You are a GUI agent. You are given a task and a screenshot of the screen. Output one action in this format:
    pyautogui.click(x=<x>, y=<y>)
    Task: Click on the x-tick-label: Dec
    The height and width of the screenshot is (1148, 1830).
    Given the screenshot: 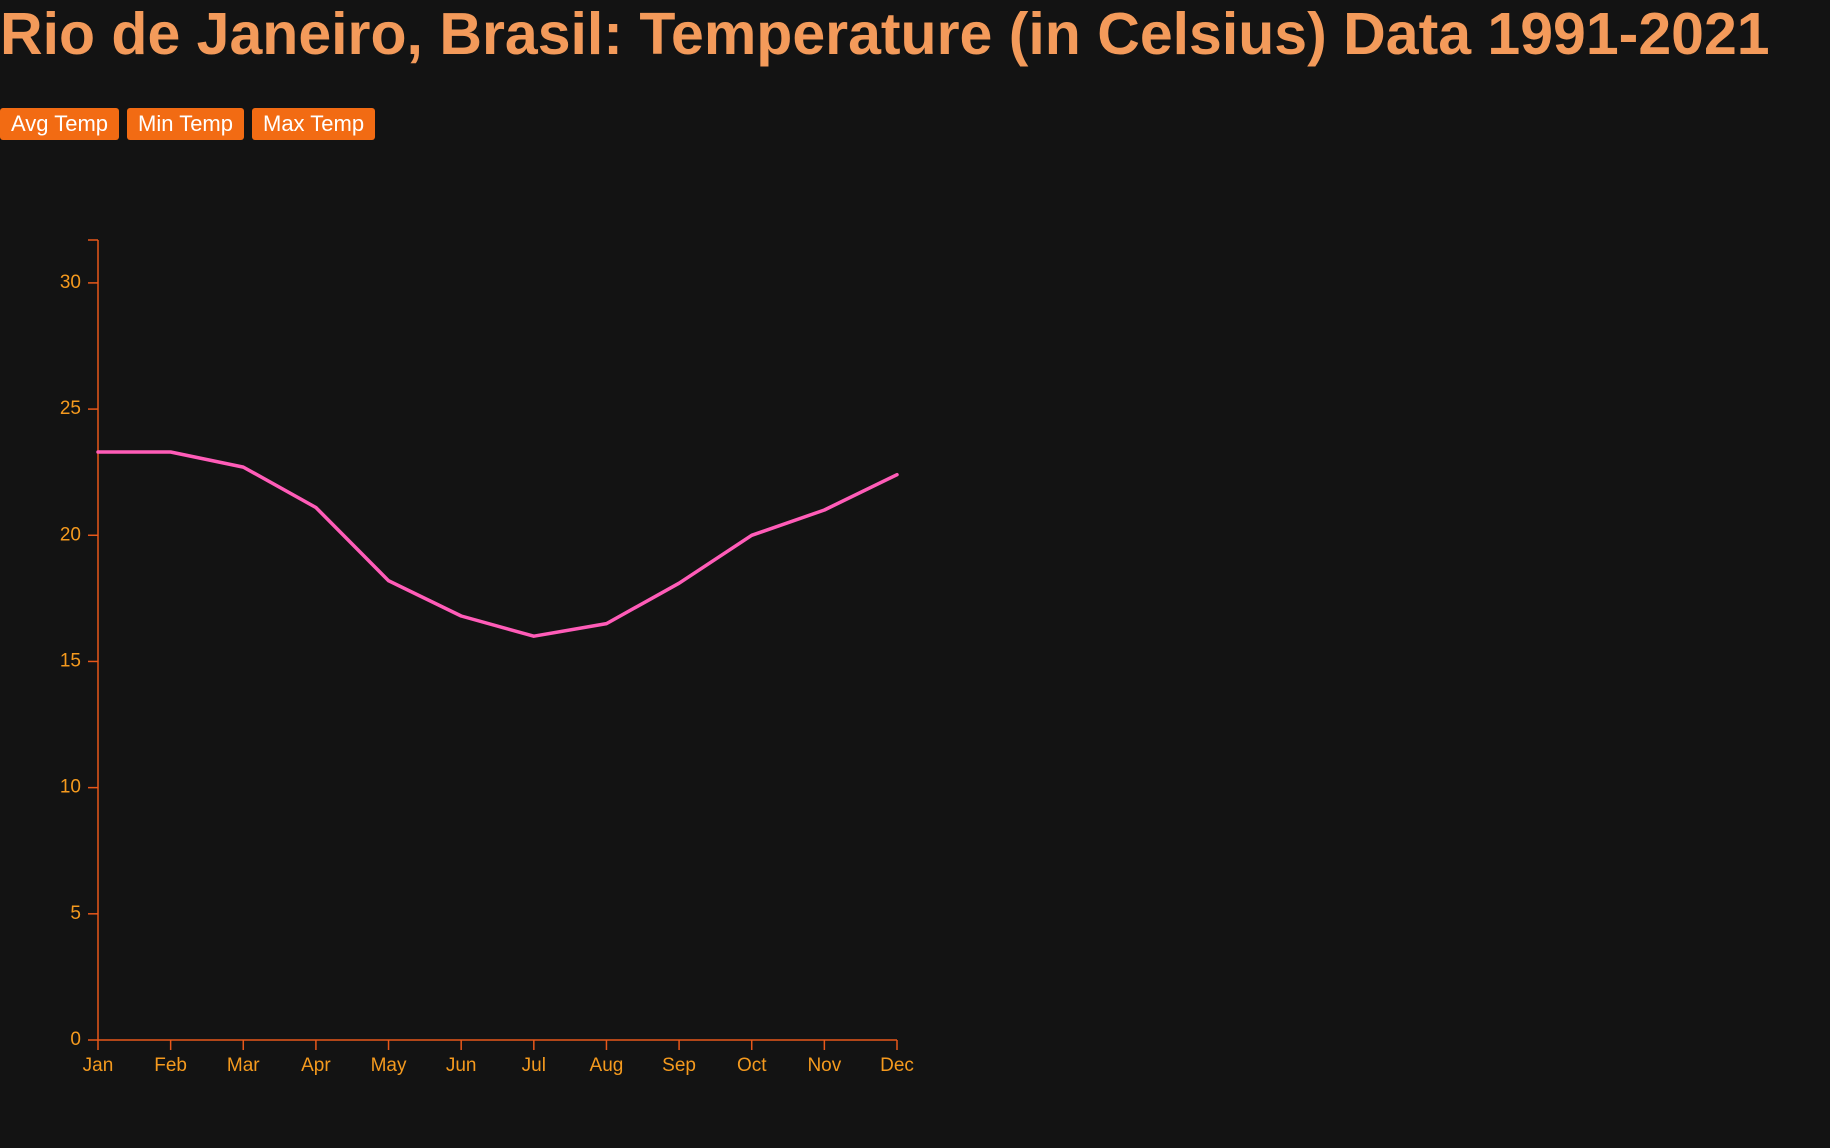 What is the action you would take?
    pyautogui.click(x=897, y=1065)
    